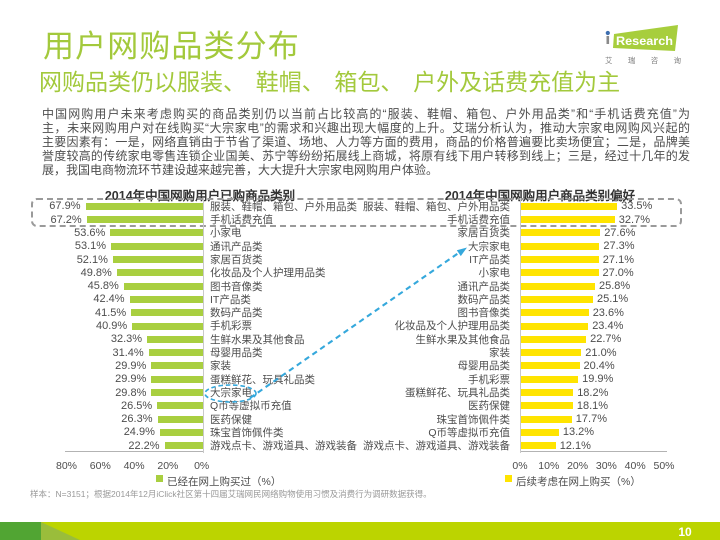 The height and width of the screenshot is (540, 720). What do you see at coordinates (644, 41) in the screenshot?
I see `svg-text: Research` at bounding box center [644, 41].